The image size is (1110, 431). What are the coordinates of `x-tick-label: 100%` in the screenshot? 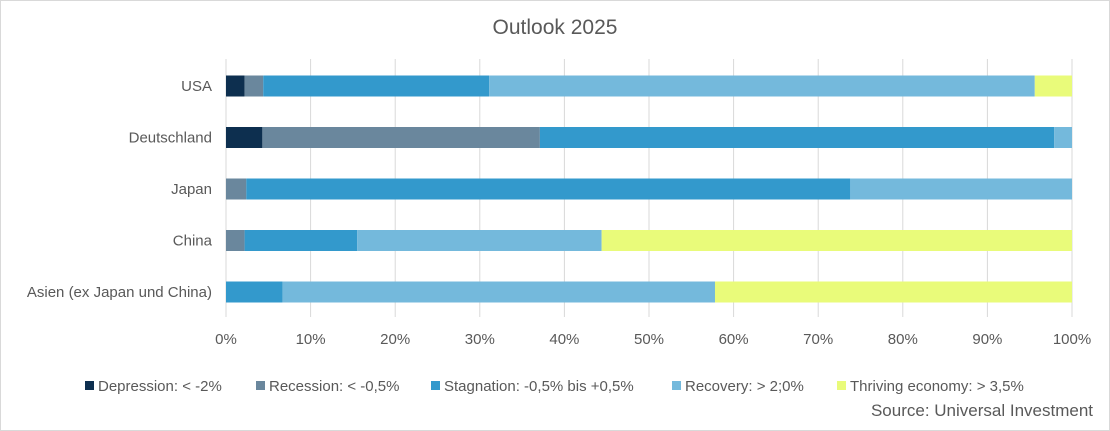 It's located at (1072, 339).